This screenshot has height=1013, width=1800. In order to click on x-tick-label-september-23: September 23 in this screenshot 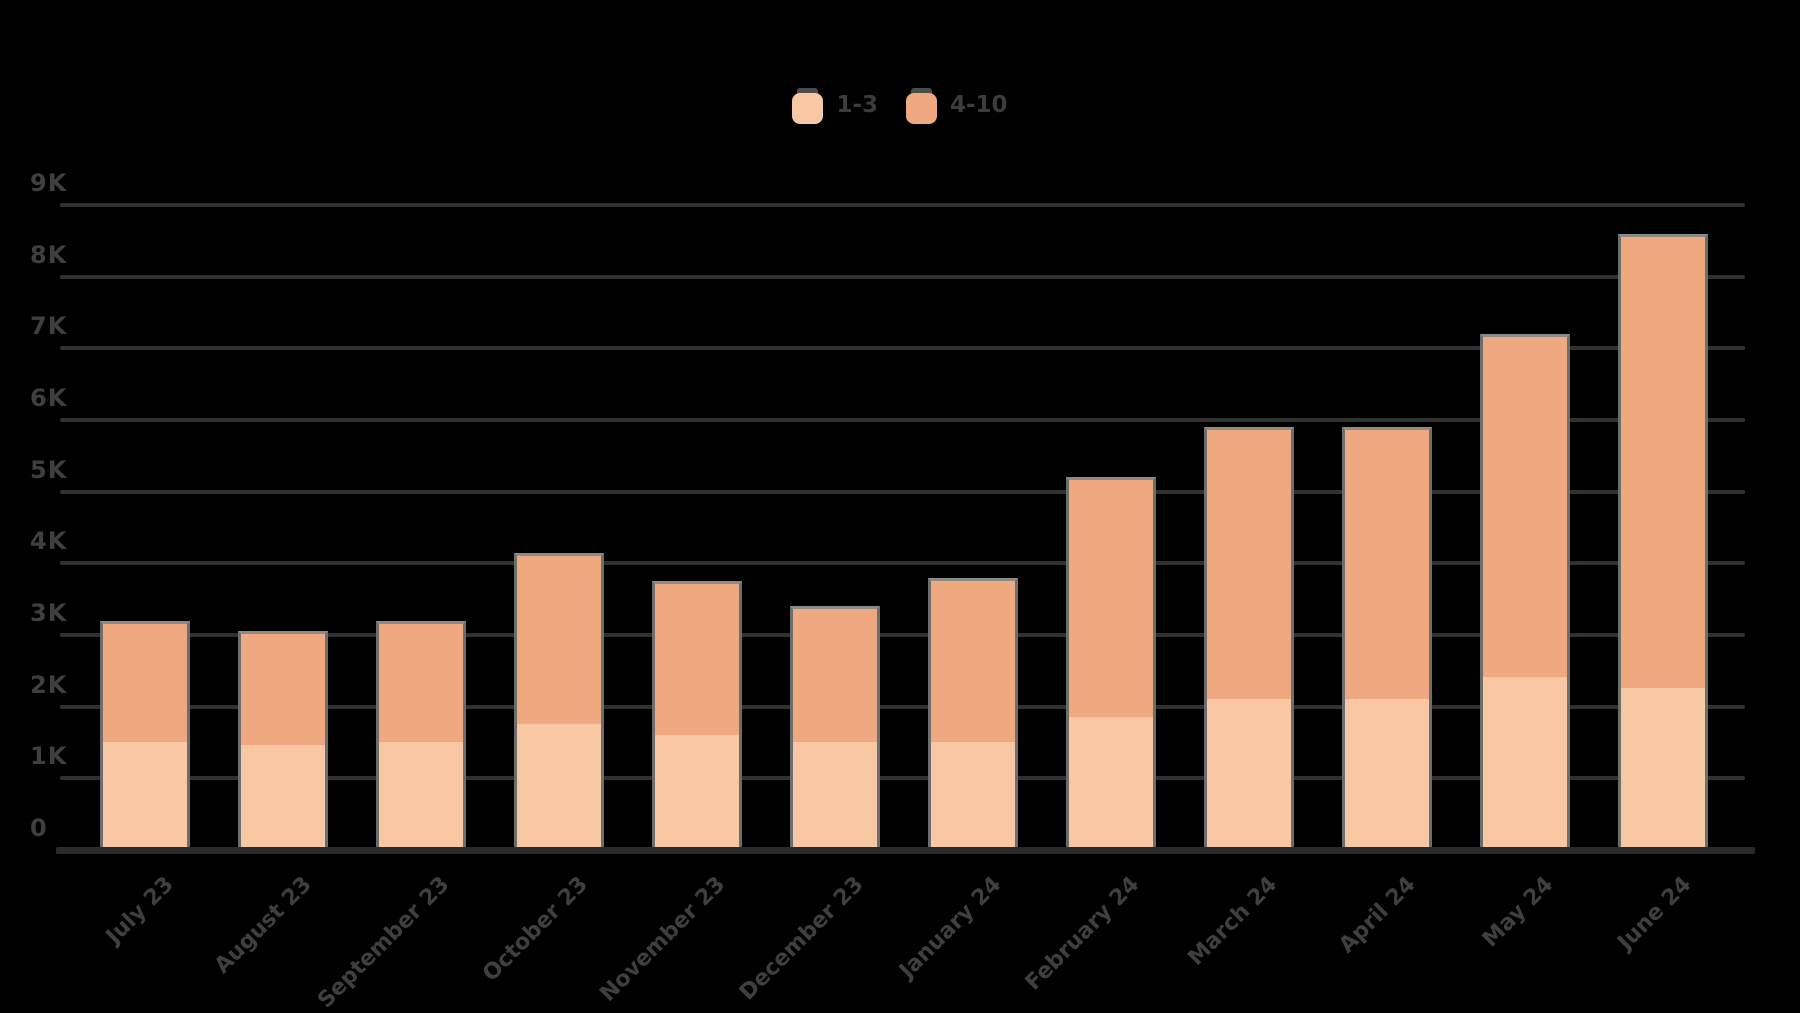, I will do `click(384, 942)`.